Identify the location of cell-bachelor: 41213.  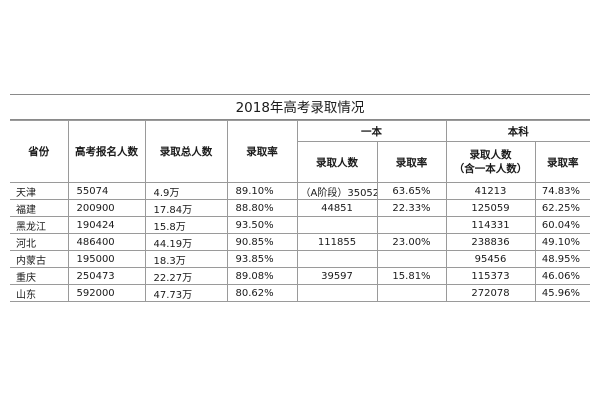
(490, 191).